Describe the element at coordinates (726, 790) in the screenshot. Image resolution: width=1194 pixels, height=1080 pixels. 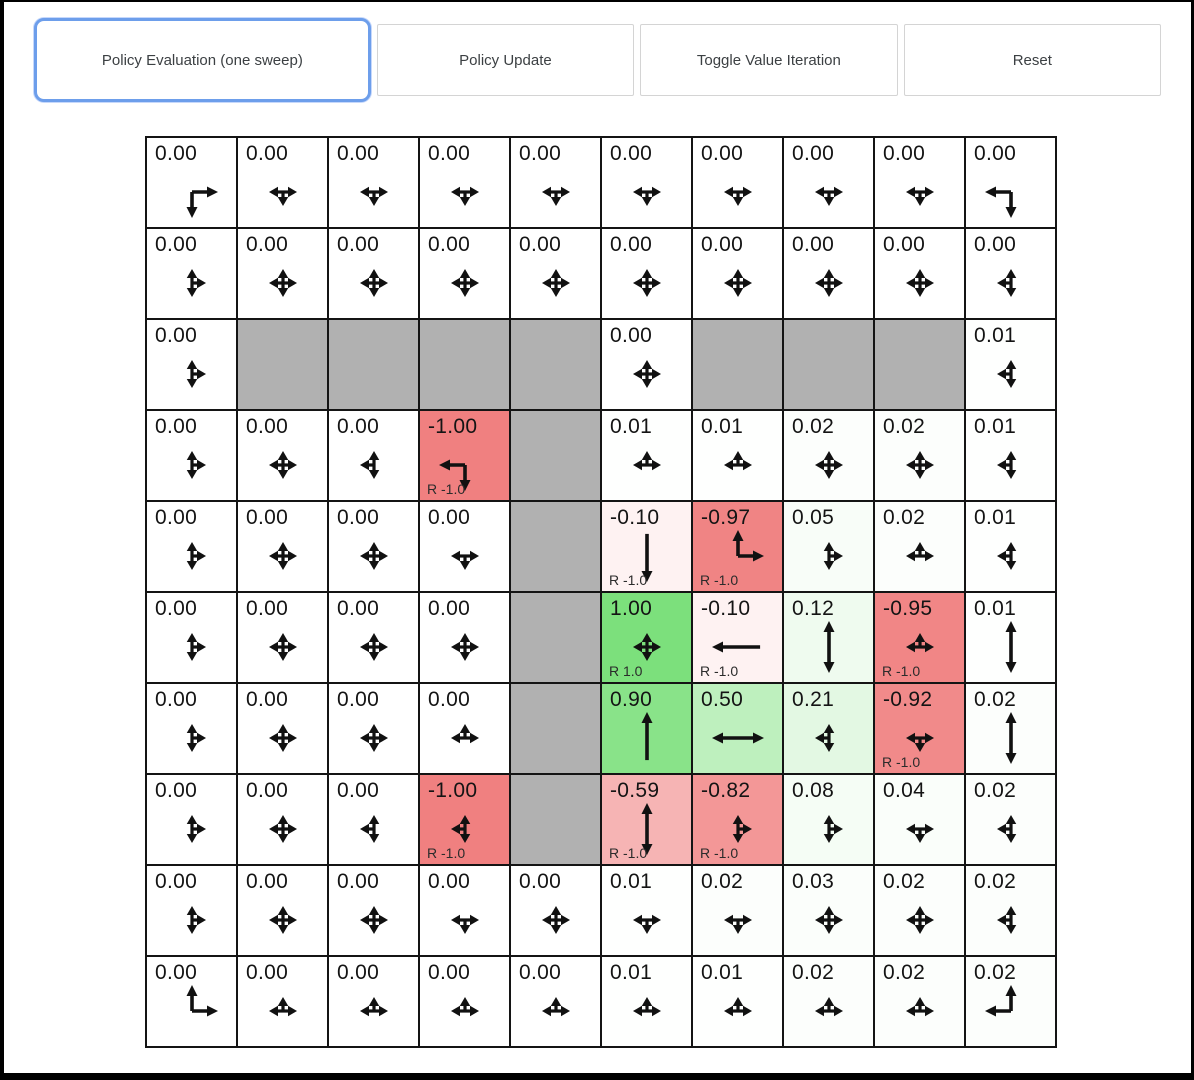
I see `cell-value: -0.82` at that location.